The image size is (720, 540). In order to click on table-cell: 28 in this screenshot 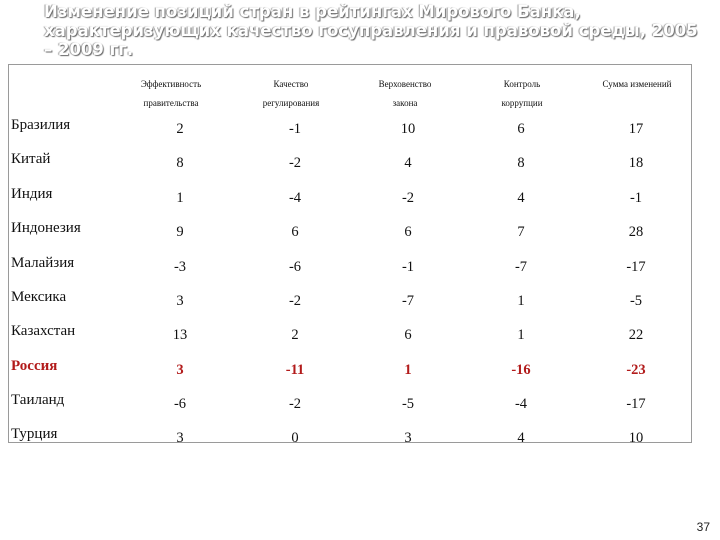, I will do `click(636, 232)`.